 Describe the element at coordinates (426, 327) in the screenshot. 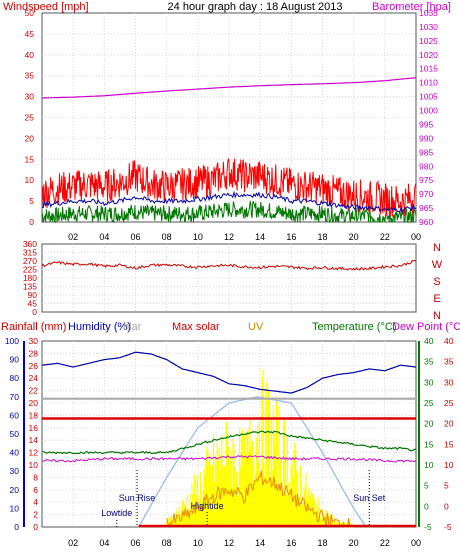

I see `dew-point-axis-title: Dew Point (°C)` at that location.